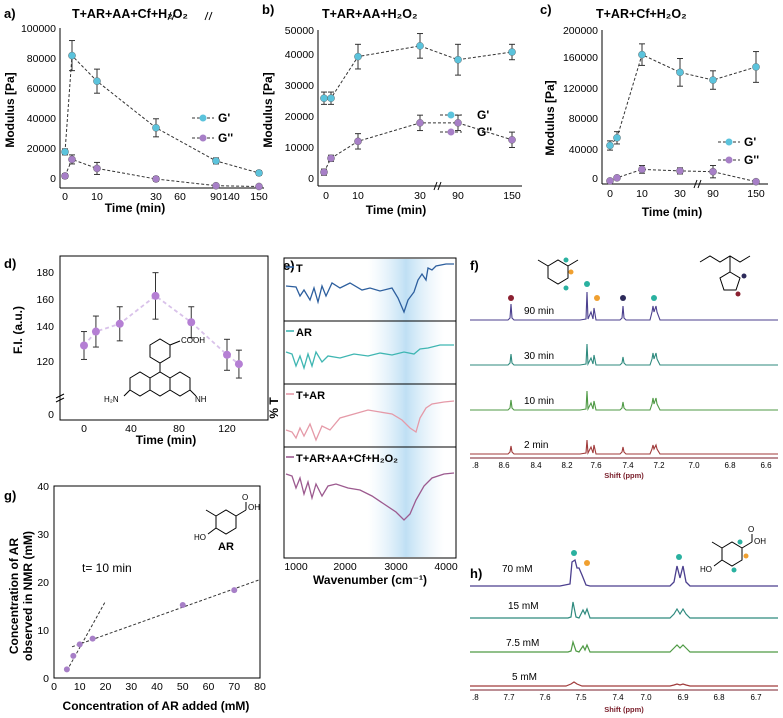 This screenshot has height=718, width=783. What do you see at coordinates (511, 298) in the screenshot?
I see `peak-marker-maroon` at bounding box center [511, 298].